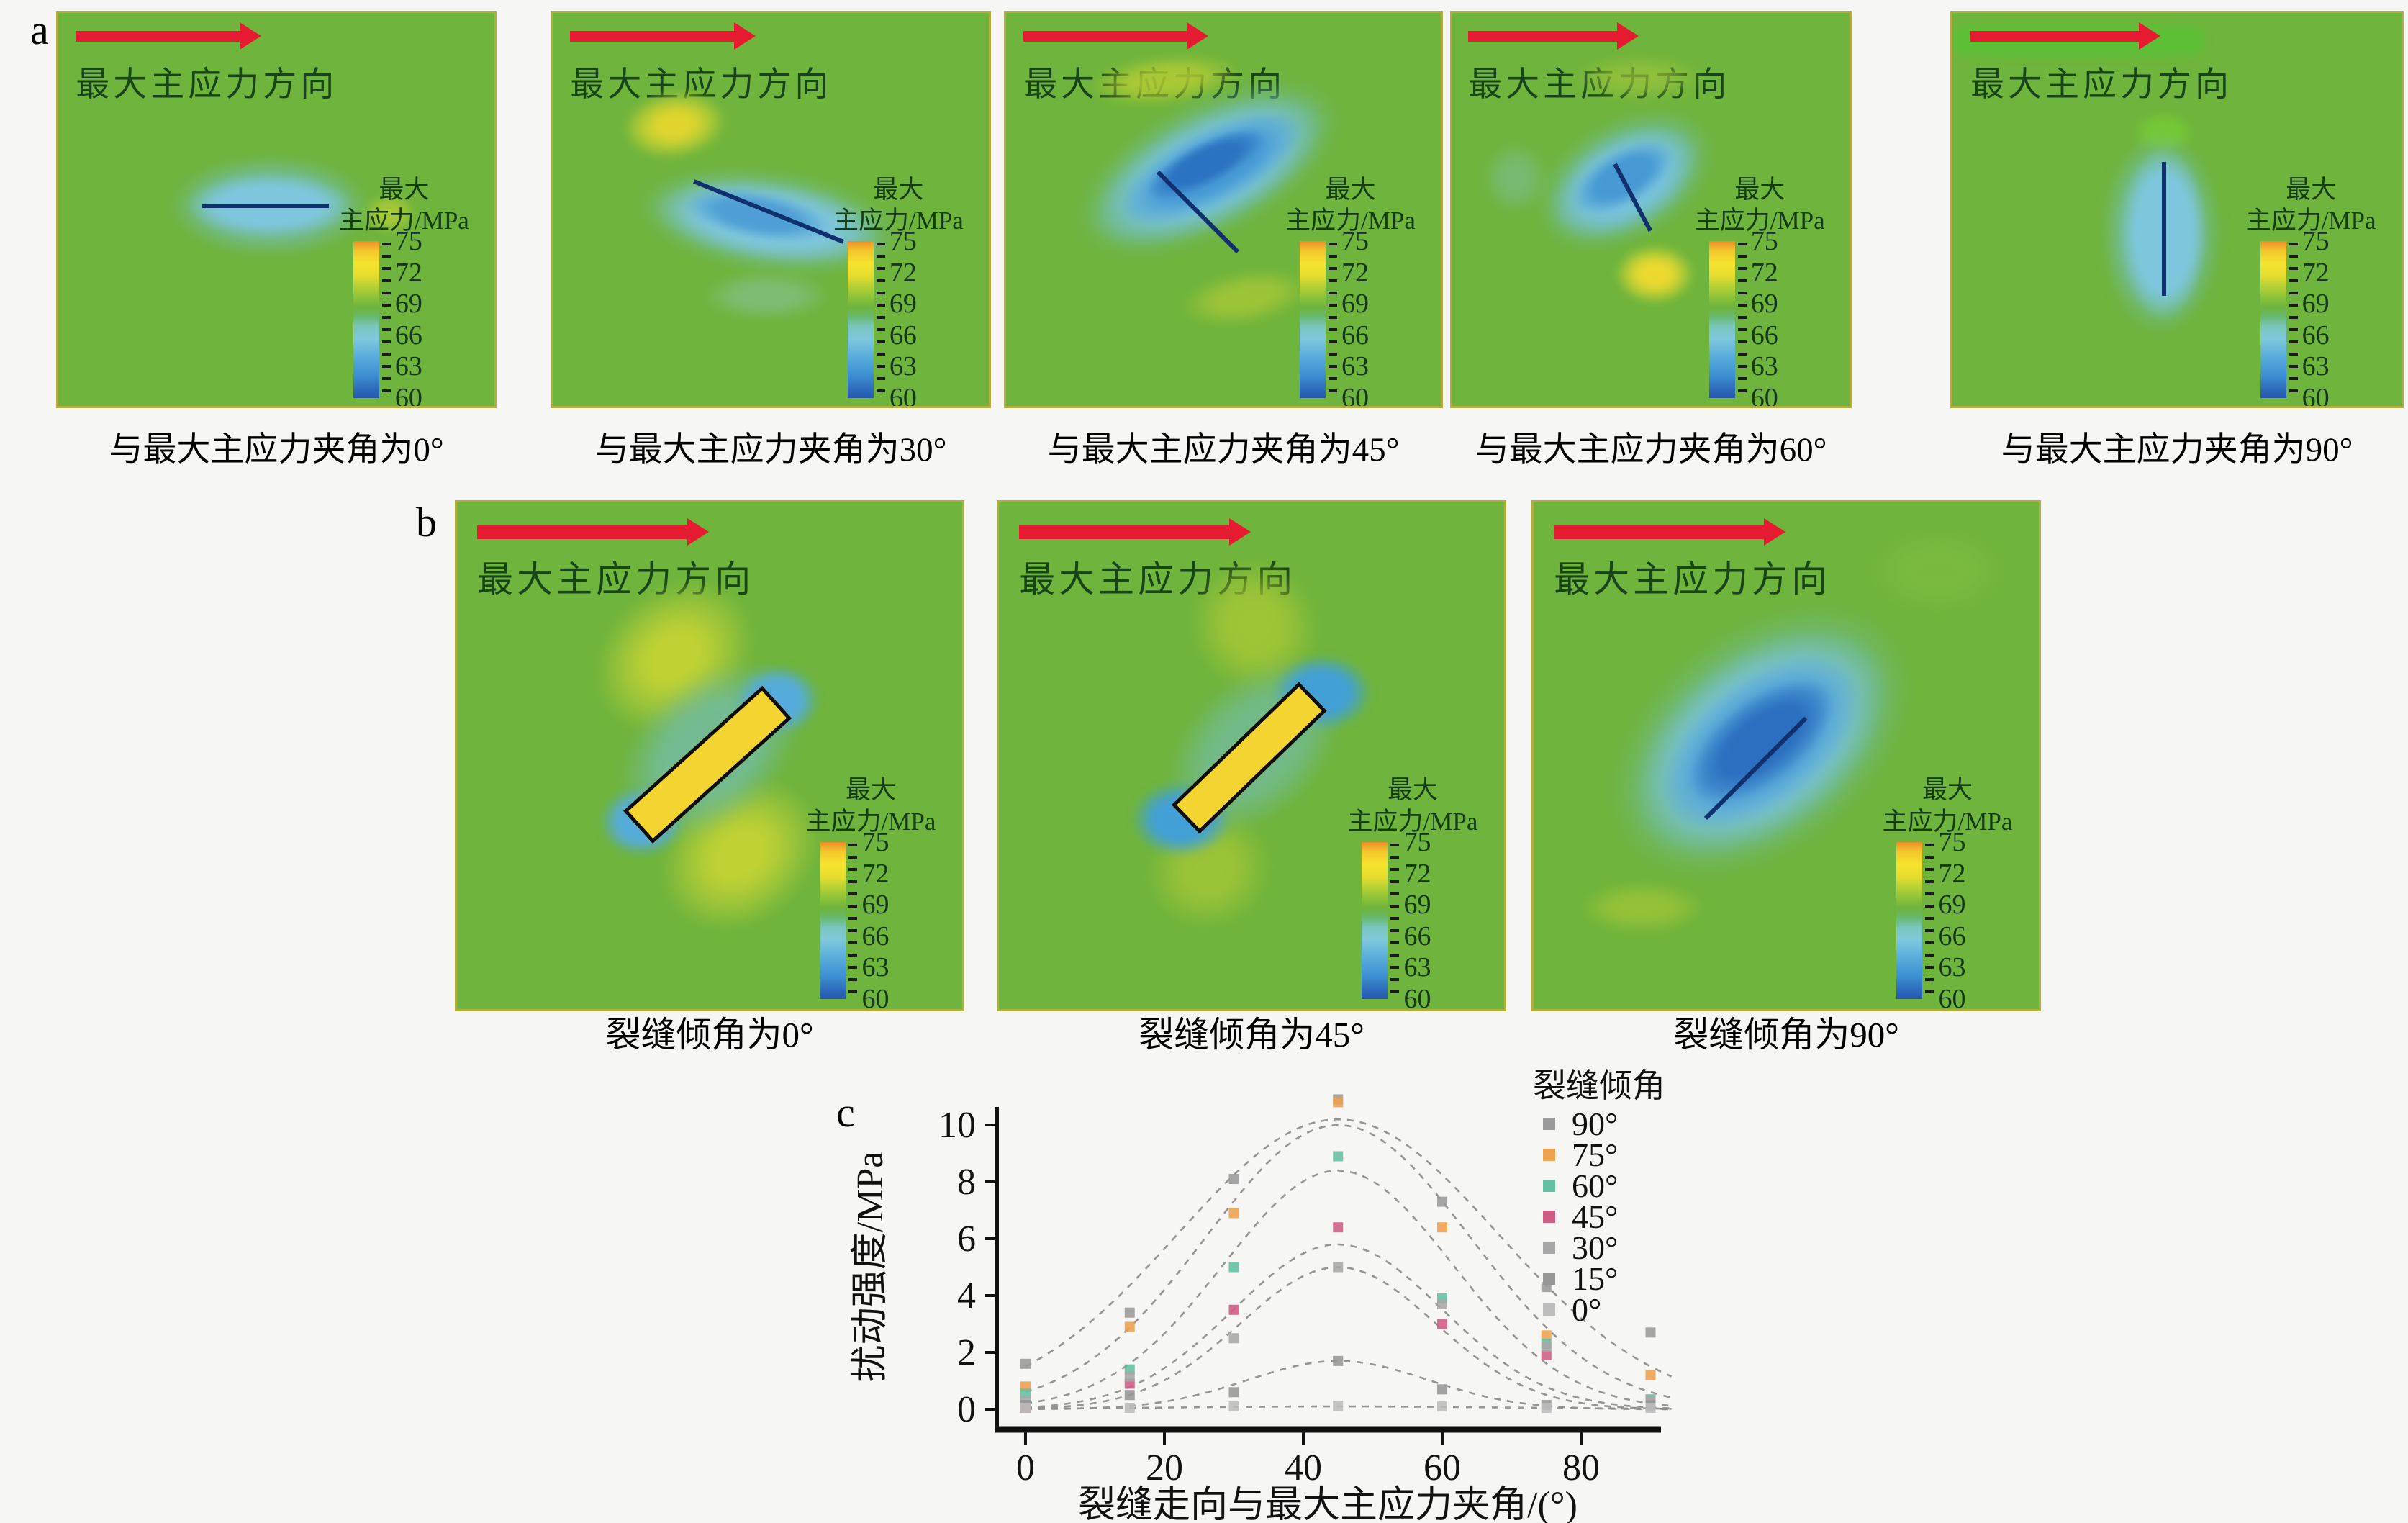 The image size is (2408, 1523). I want to click on caption-dip-90: 裂缝倾角为90°, so click(1786, 1034).